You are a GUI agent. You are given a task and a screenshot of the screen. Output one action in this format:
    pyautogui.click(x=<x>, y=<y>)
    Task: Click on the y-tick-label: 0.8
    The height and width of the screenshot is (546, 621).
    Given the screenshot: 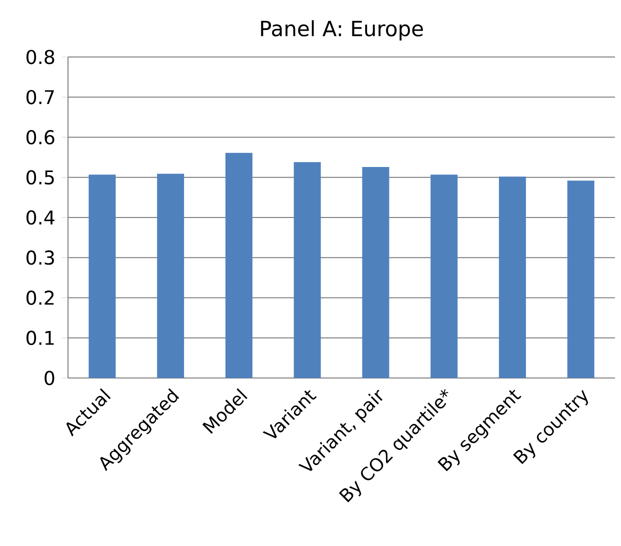 What is the action you would take?
    pyautogui.click(x=40, y=57)
    